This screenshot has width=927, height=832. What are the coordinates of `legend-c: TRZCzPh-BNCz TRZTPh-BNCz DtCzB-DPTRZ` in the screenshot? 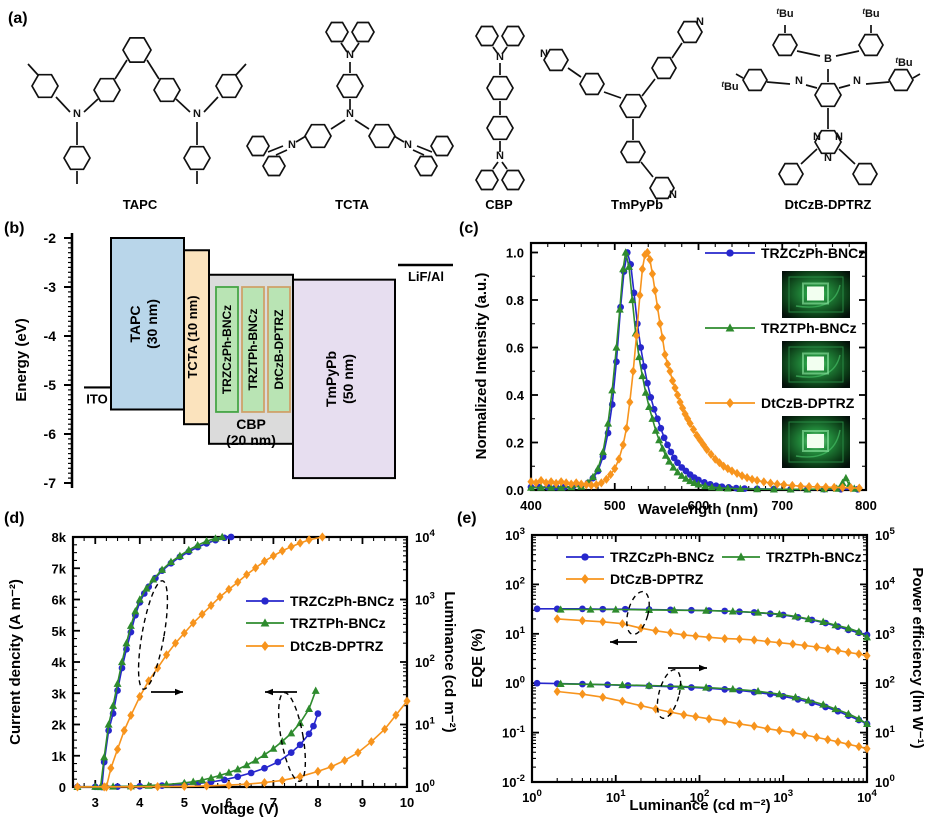 It's located at (785, 328).